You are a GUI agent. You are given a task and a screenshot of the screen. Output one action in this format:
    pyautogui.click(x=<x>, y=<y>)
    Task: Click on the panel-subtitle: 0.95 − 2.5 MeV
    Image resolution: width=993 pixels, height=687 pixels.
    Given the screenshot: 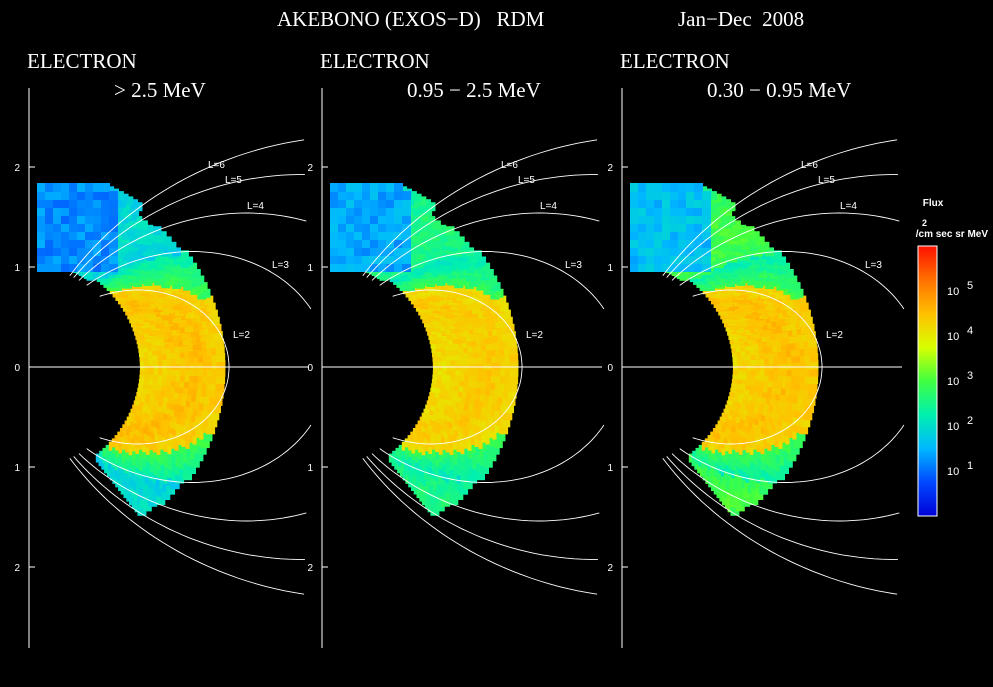 What is the action you would take?
    pyautogui.click(x=474, y=90)
    